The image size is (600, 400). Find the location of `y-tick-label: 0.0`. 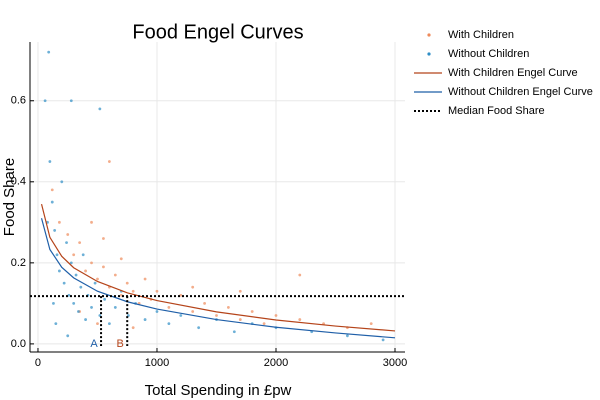

y-tick-label: 0.0 is located at coordinates (18, 344).